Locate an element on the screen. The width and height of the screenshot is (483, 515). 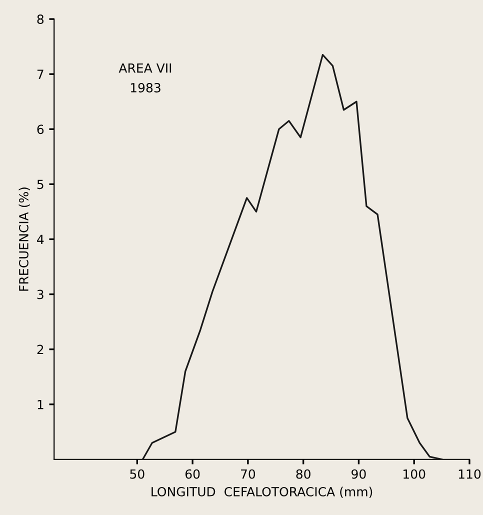
x-tick-label: 50 is located at coordinates (137, 474).